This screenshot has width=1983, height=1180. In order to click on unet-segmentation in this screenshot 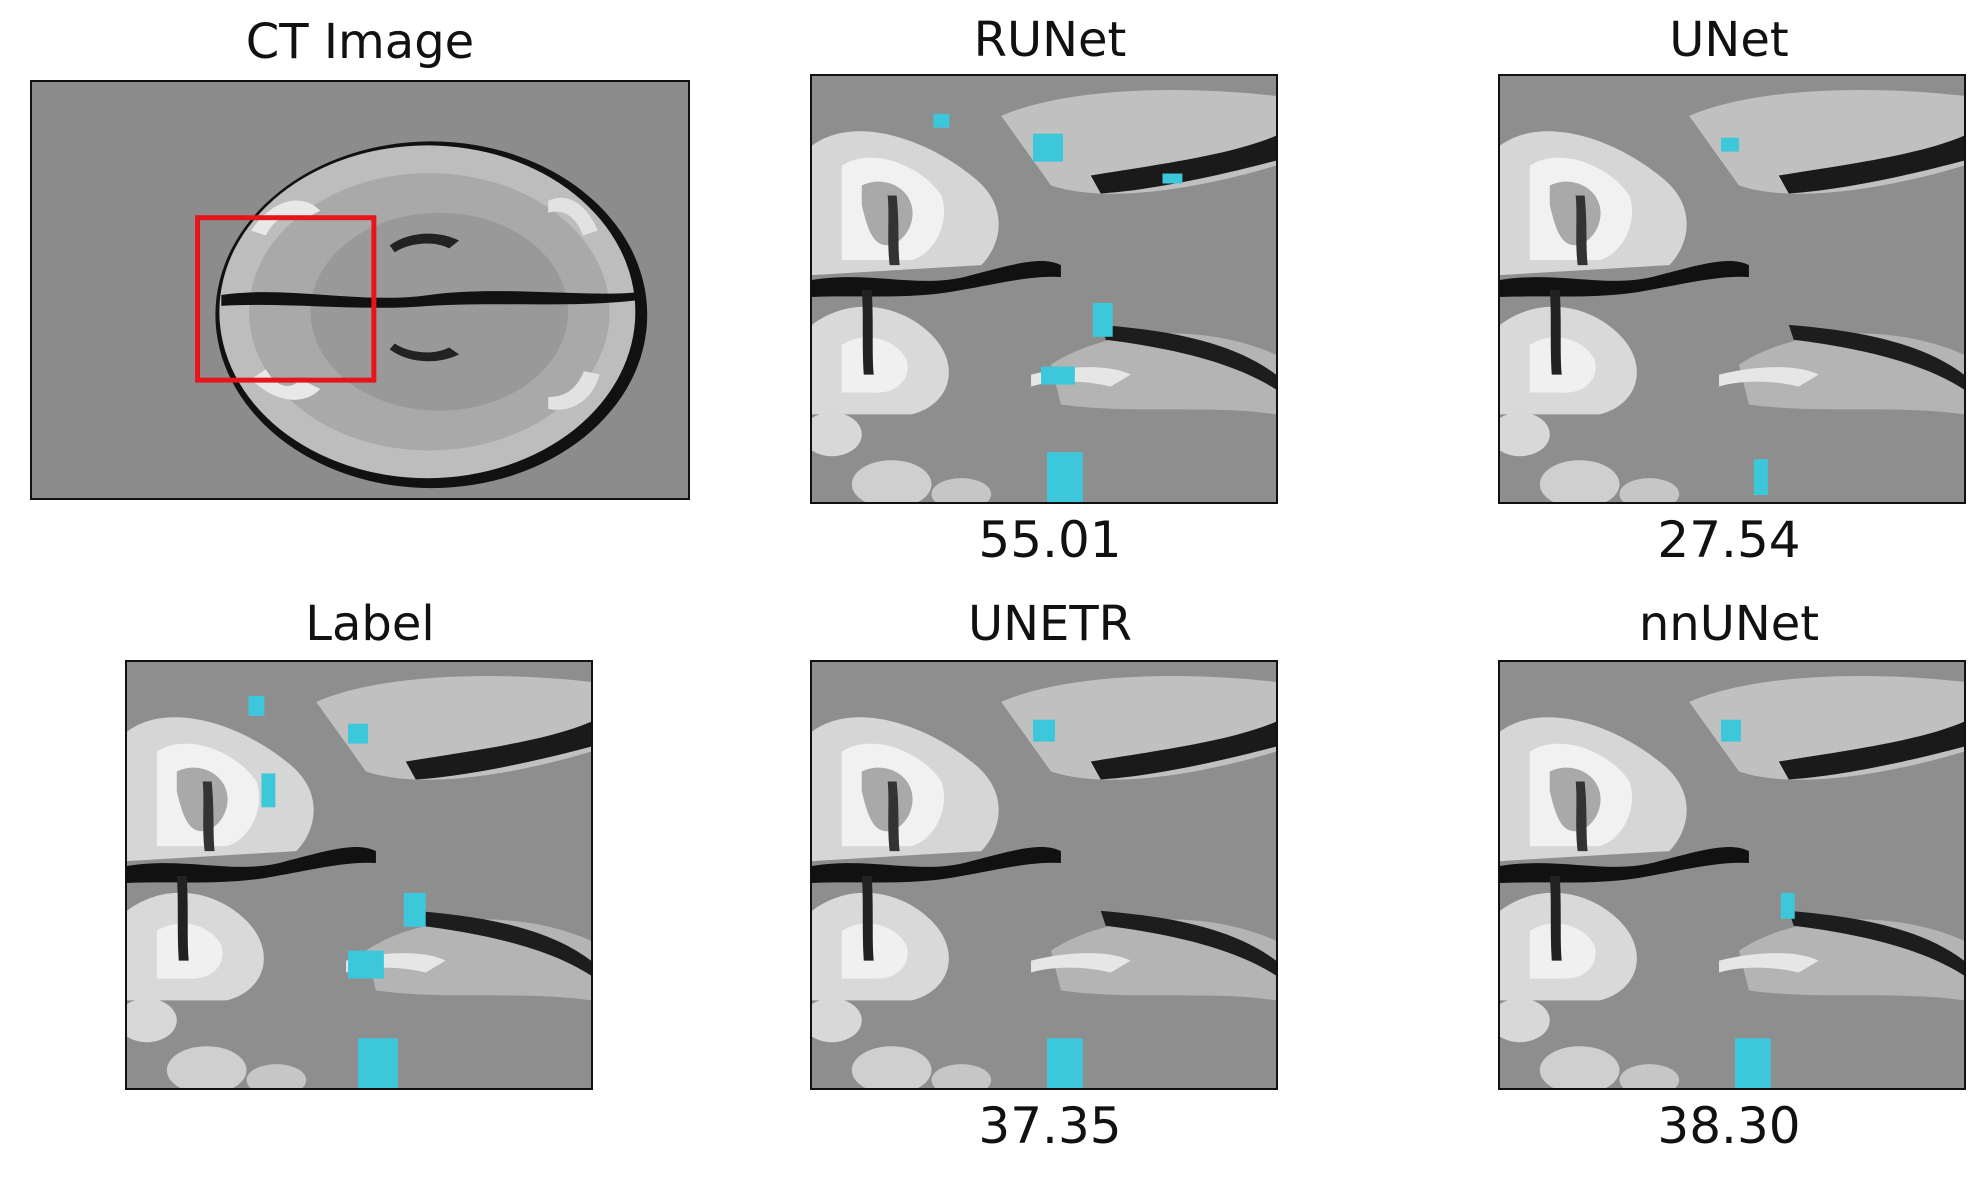, I will do `click(1732, 289)`.